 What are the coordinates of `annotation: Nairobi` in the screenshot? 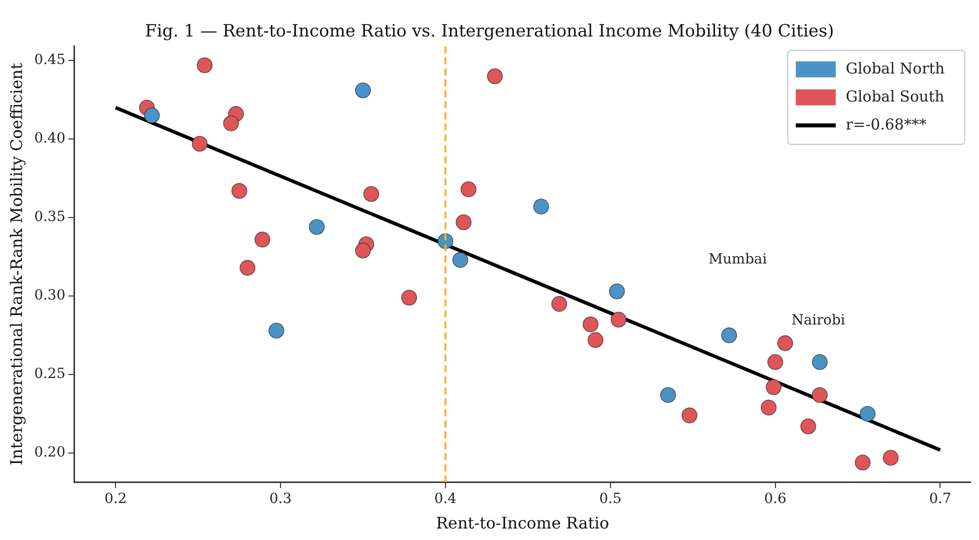 It's located at (819, 320).